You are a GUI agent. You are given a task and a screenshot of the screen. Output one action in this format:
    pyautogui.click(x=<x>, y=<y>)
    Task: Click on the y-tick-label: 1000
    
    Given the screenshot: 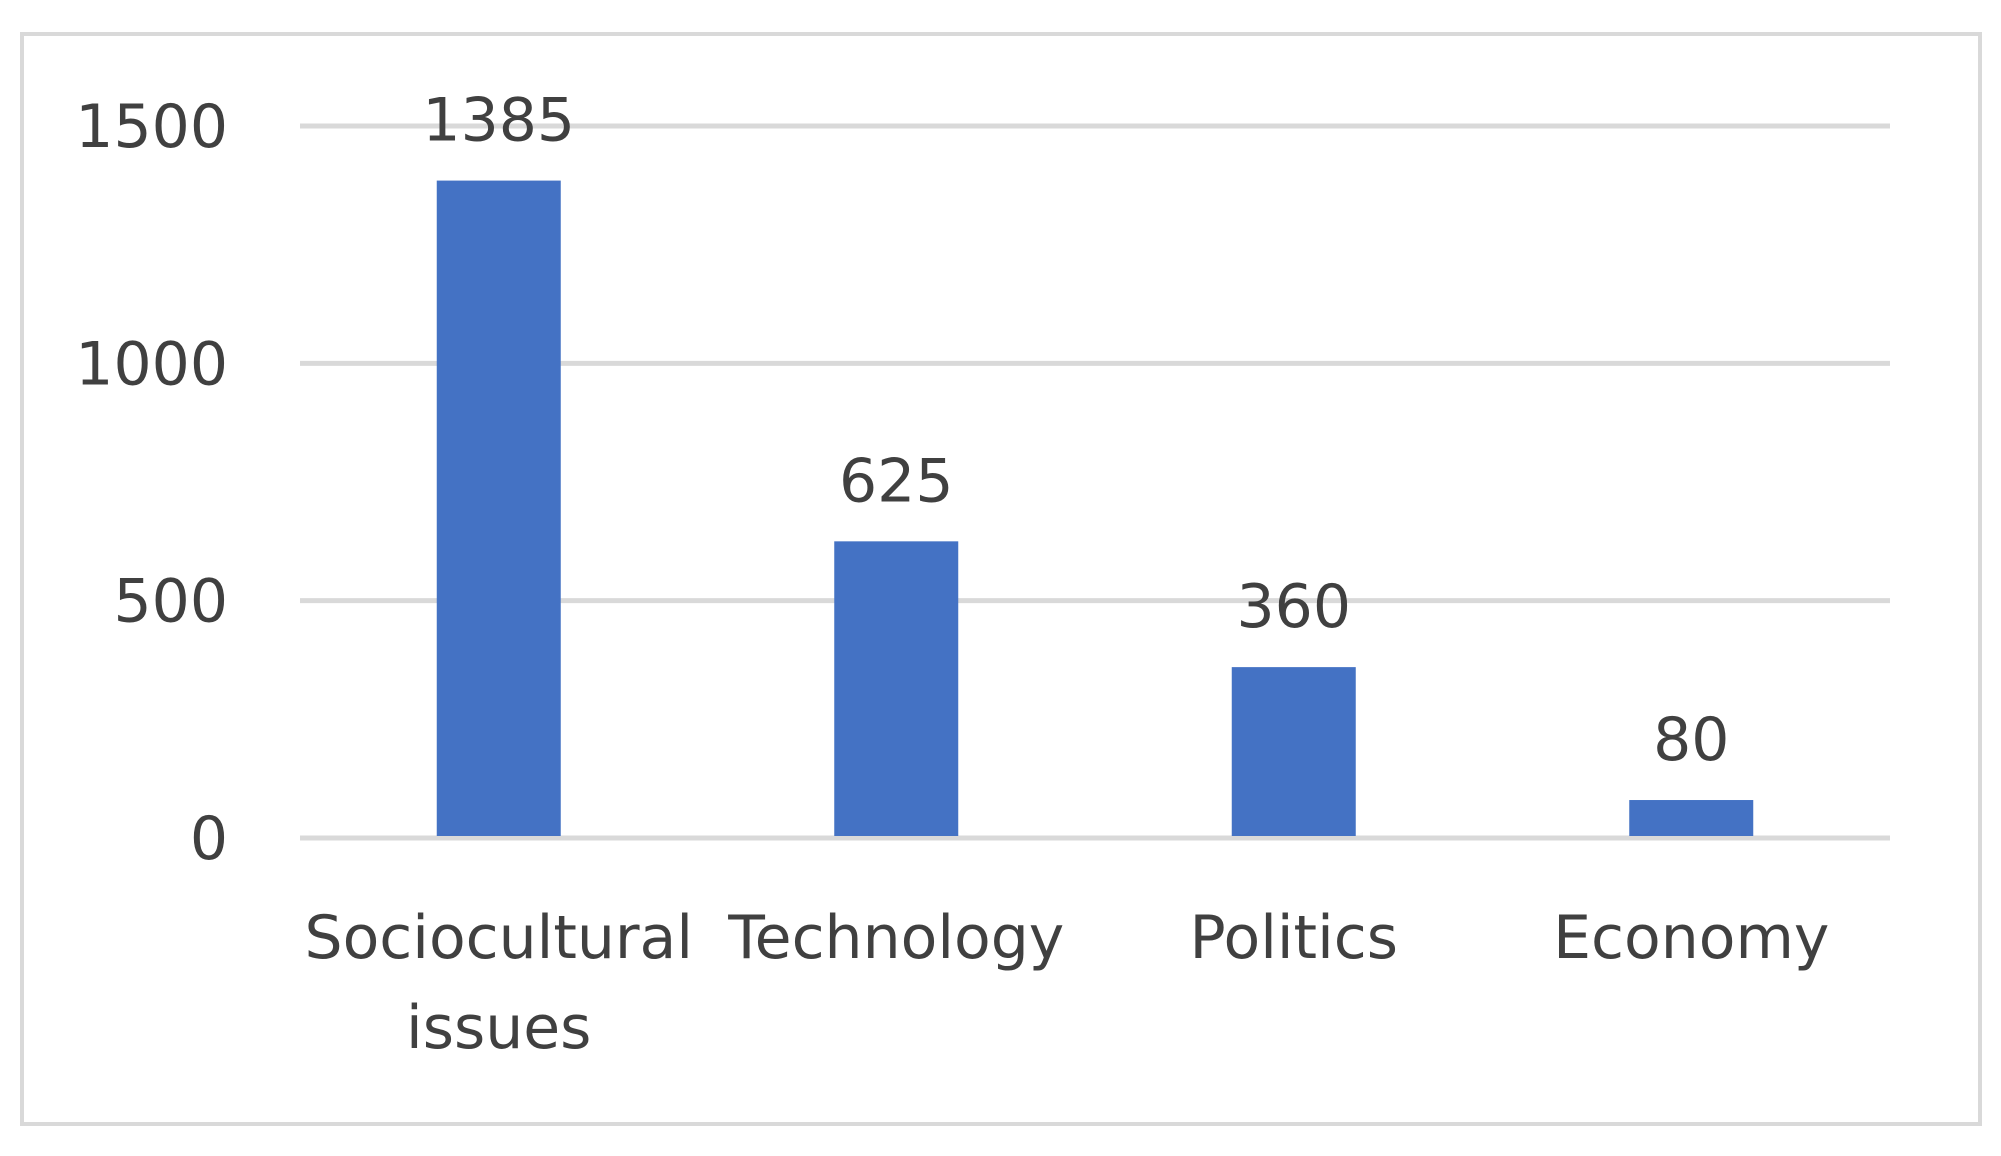 What is the action you would take?
    pyautogui.click(x=151, y=364)
    